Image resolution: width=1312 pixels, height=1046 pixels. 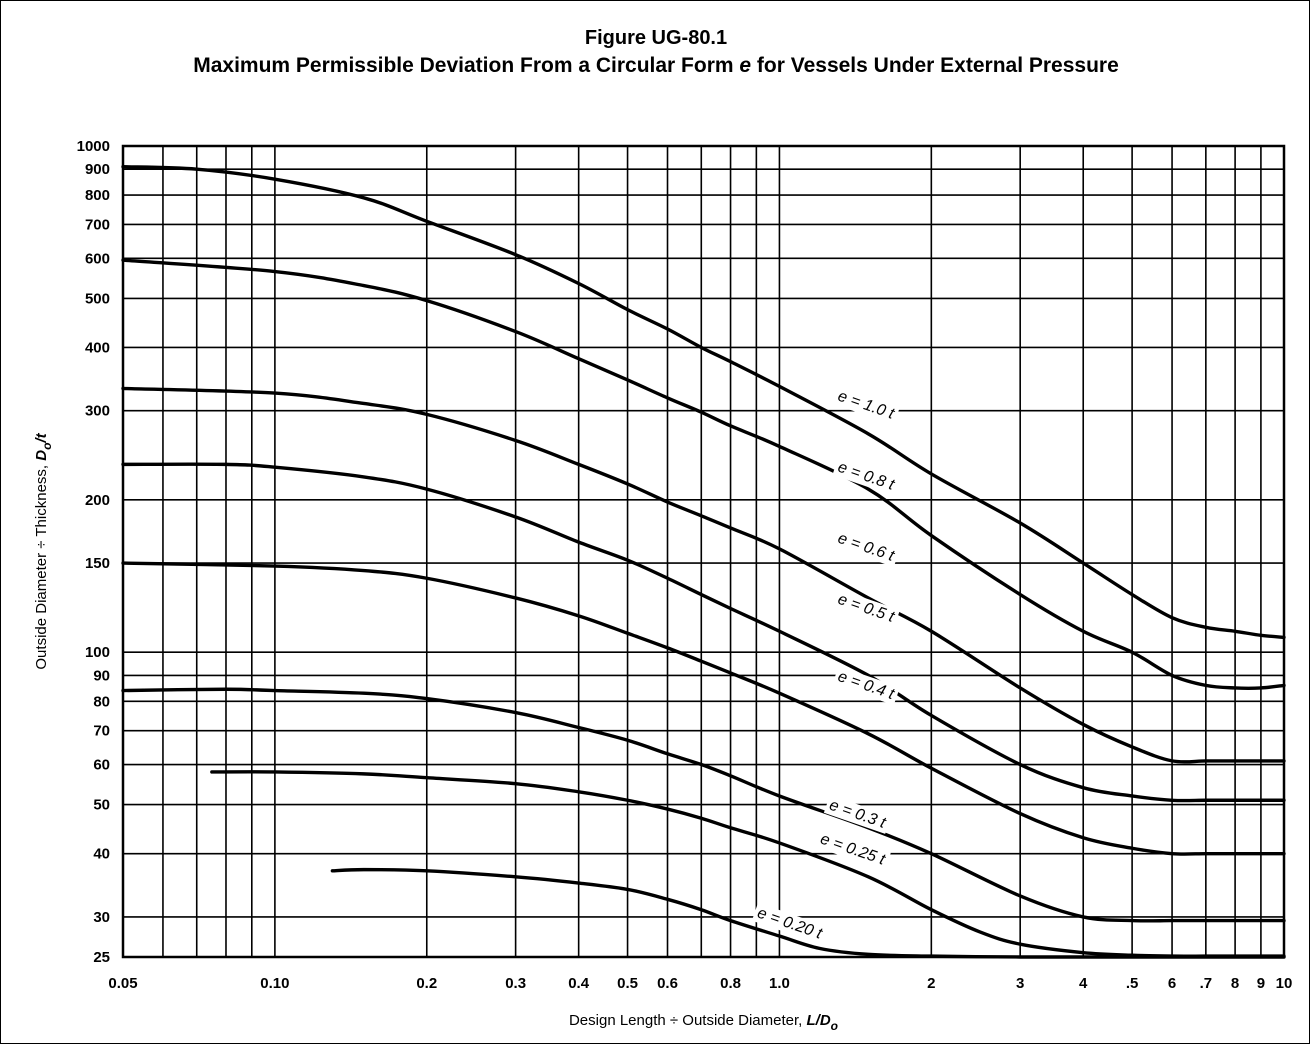 I want to click on y-tick-label-18: 1000, so click(x=93, y=146).